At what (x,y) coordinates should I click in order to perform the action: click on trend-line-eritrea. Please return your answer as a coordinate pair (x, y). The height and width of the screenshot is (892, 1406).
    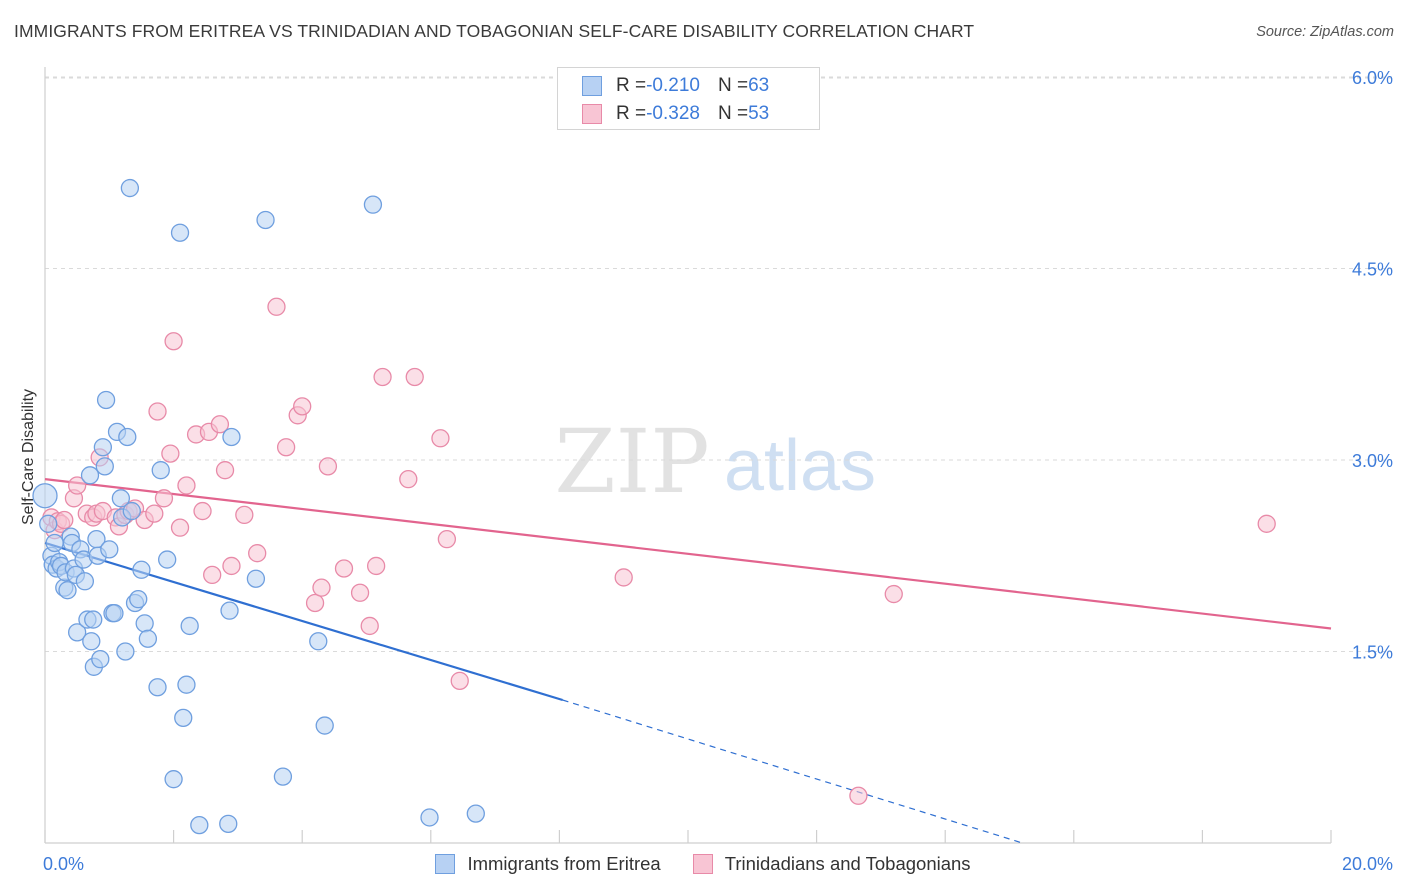
    Looking at the image, I should click on (303, 621).